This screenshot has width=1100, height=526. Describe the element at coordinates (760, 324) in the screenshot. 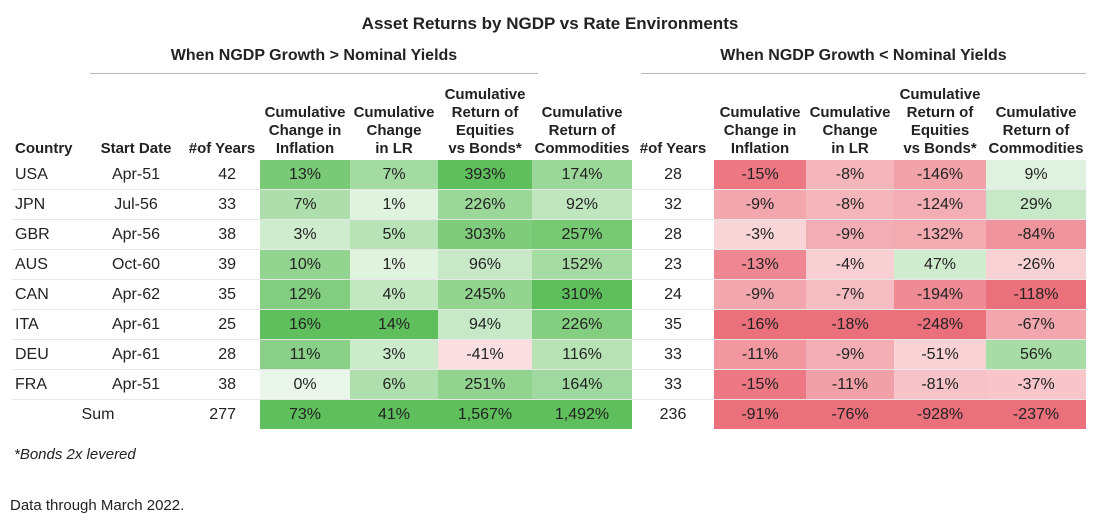

I see `inflation-cell-2: -16%` at that location.